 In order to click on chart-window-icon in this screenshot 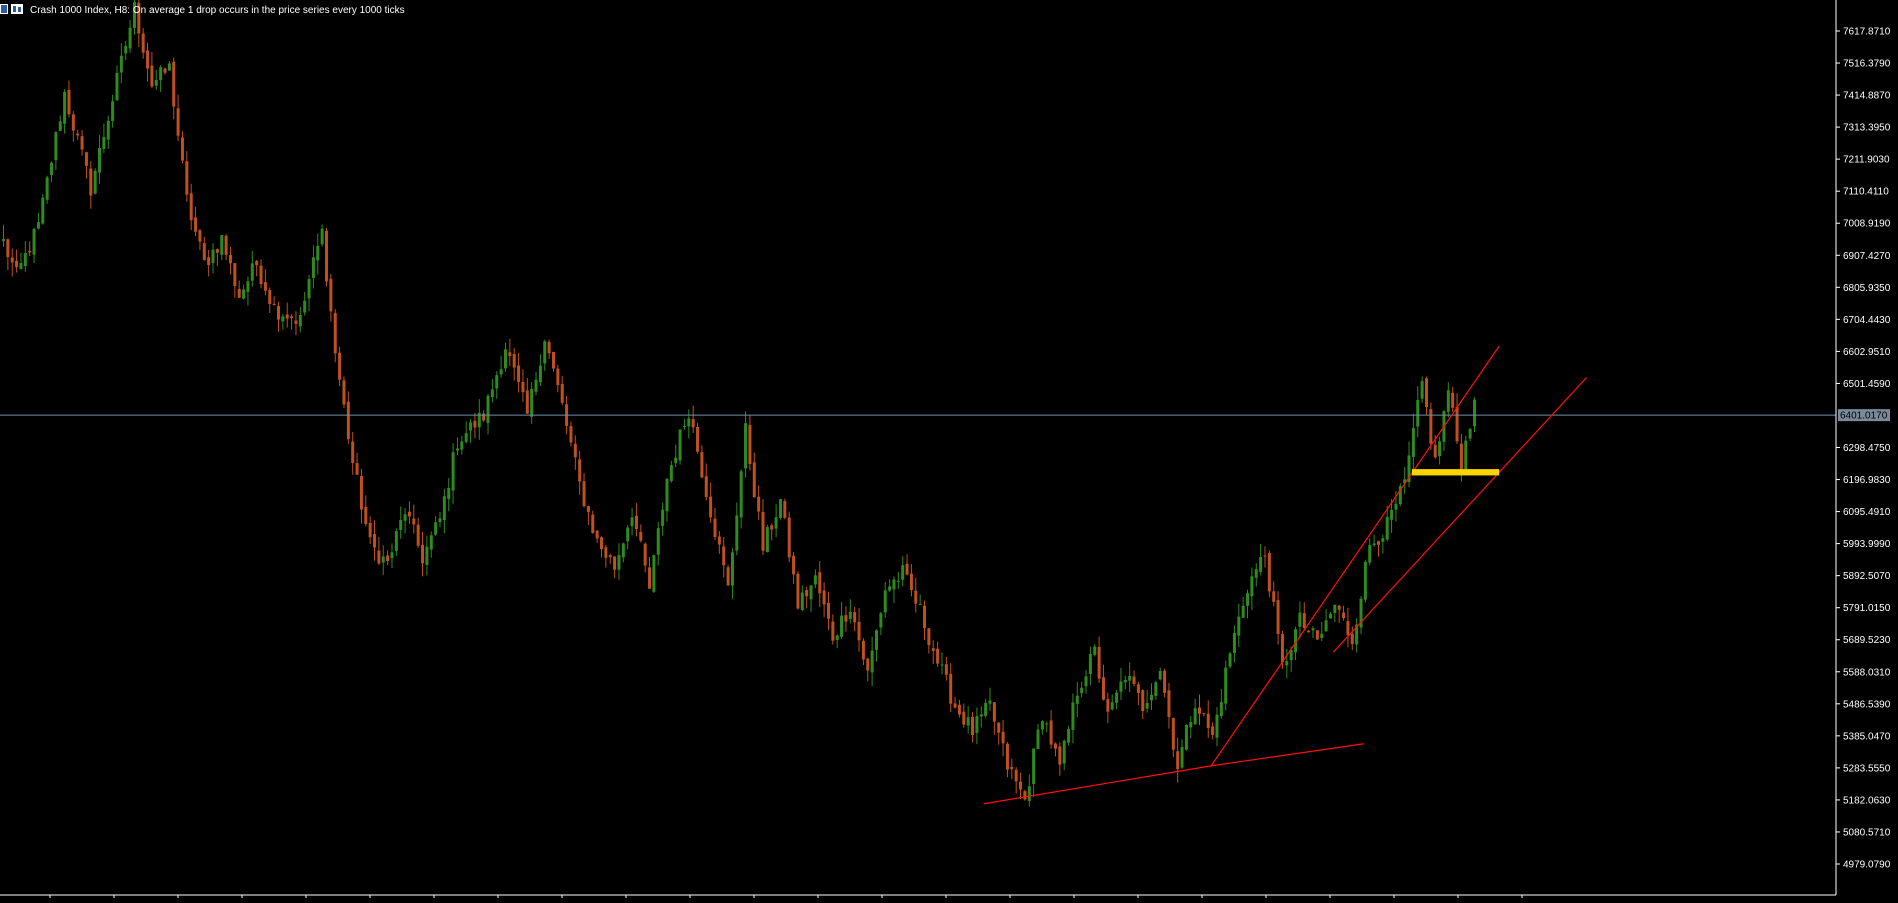, I will do `click(4, 10)`.